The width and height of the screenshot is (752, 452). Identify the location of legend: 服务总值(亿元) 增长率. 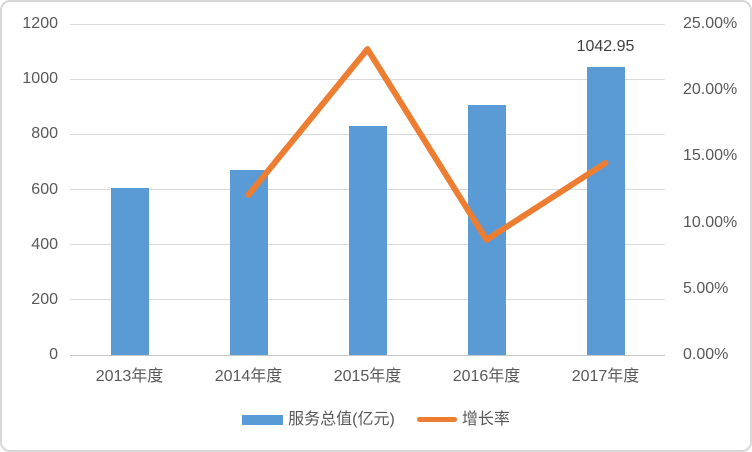
(376, 419).